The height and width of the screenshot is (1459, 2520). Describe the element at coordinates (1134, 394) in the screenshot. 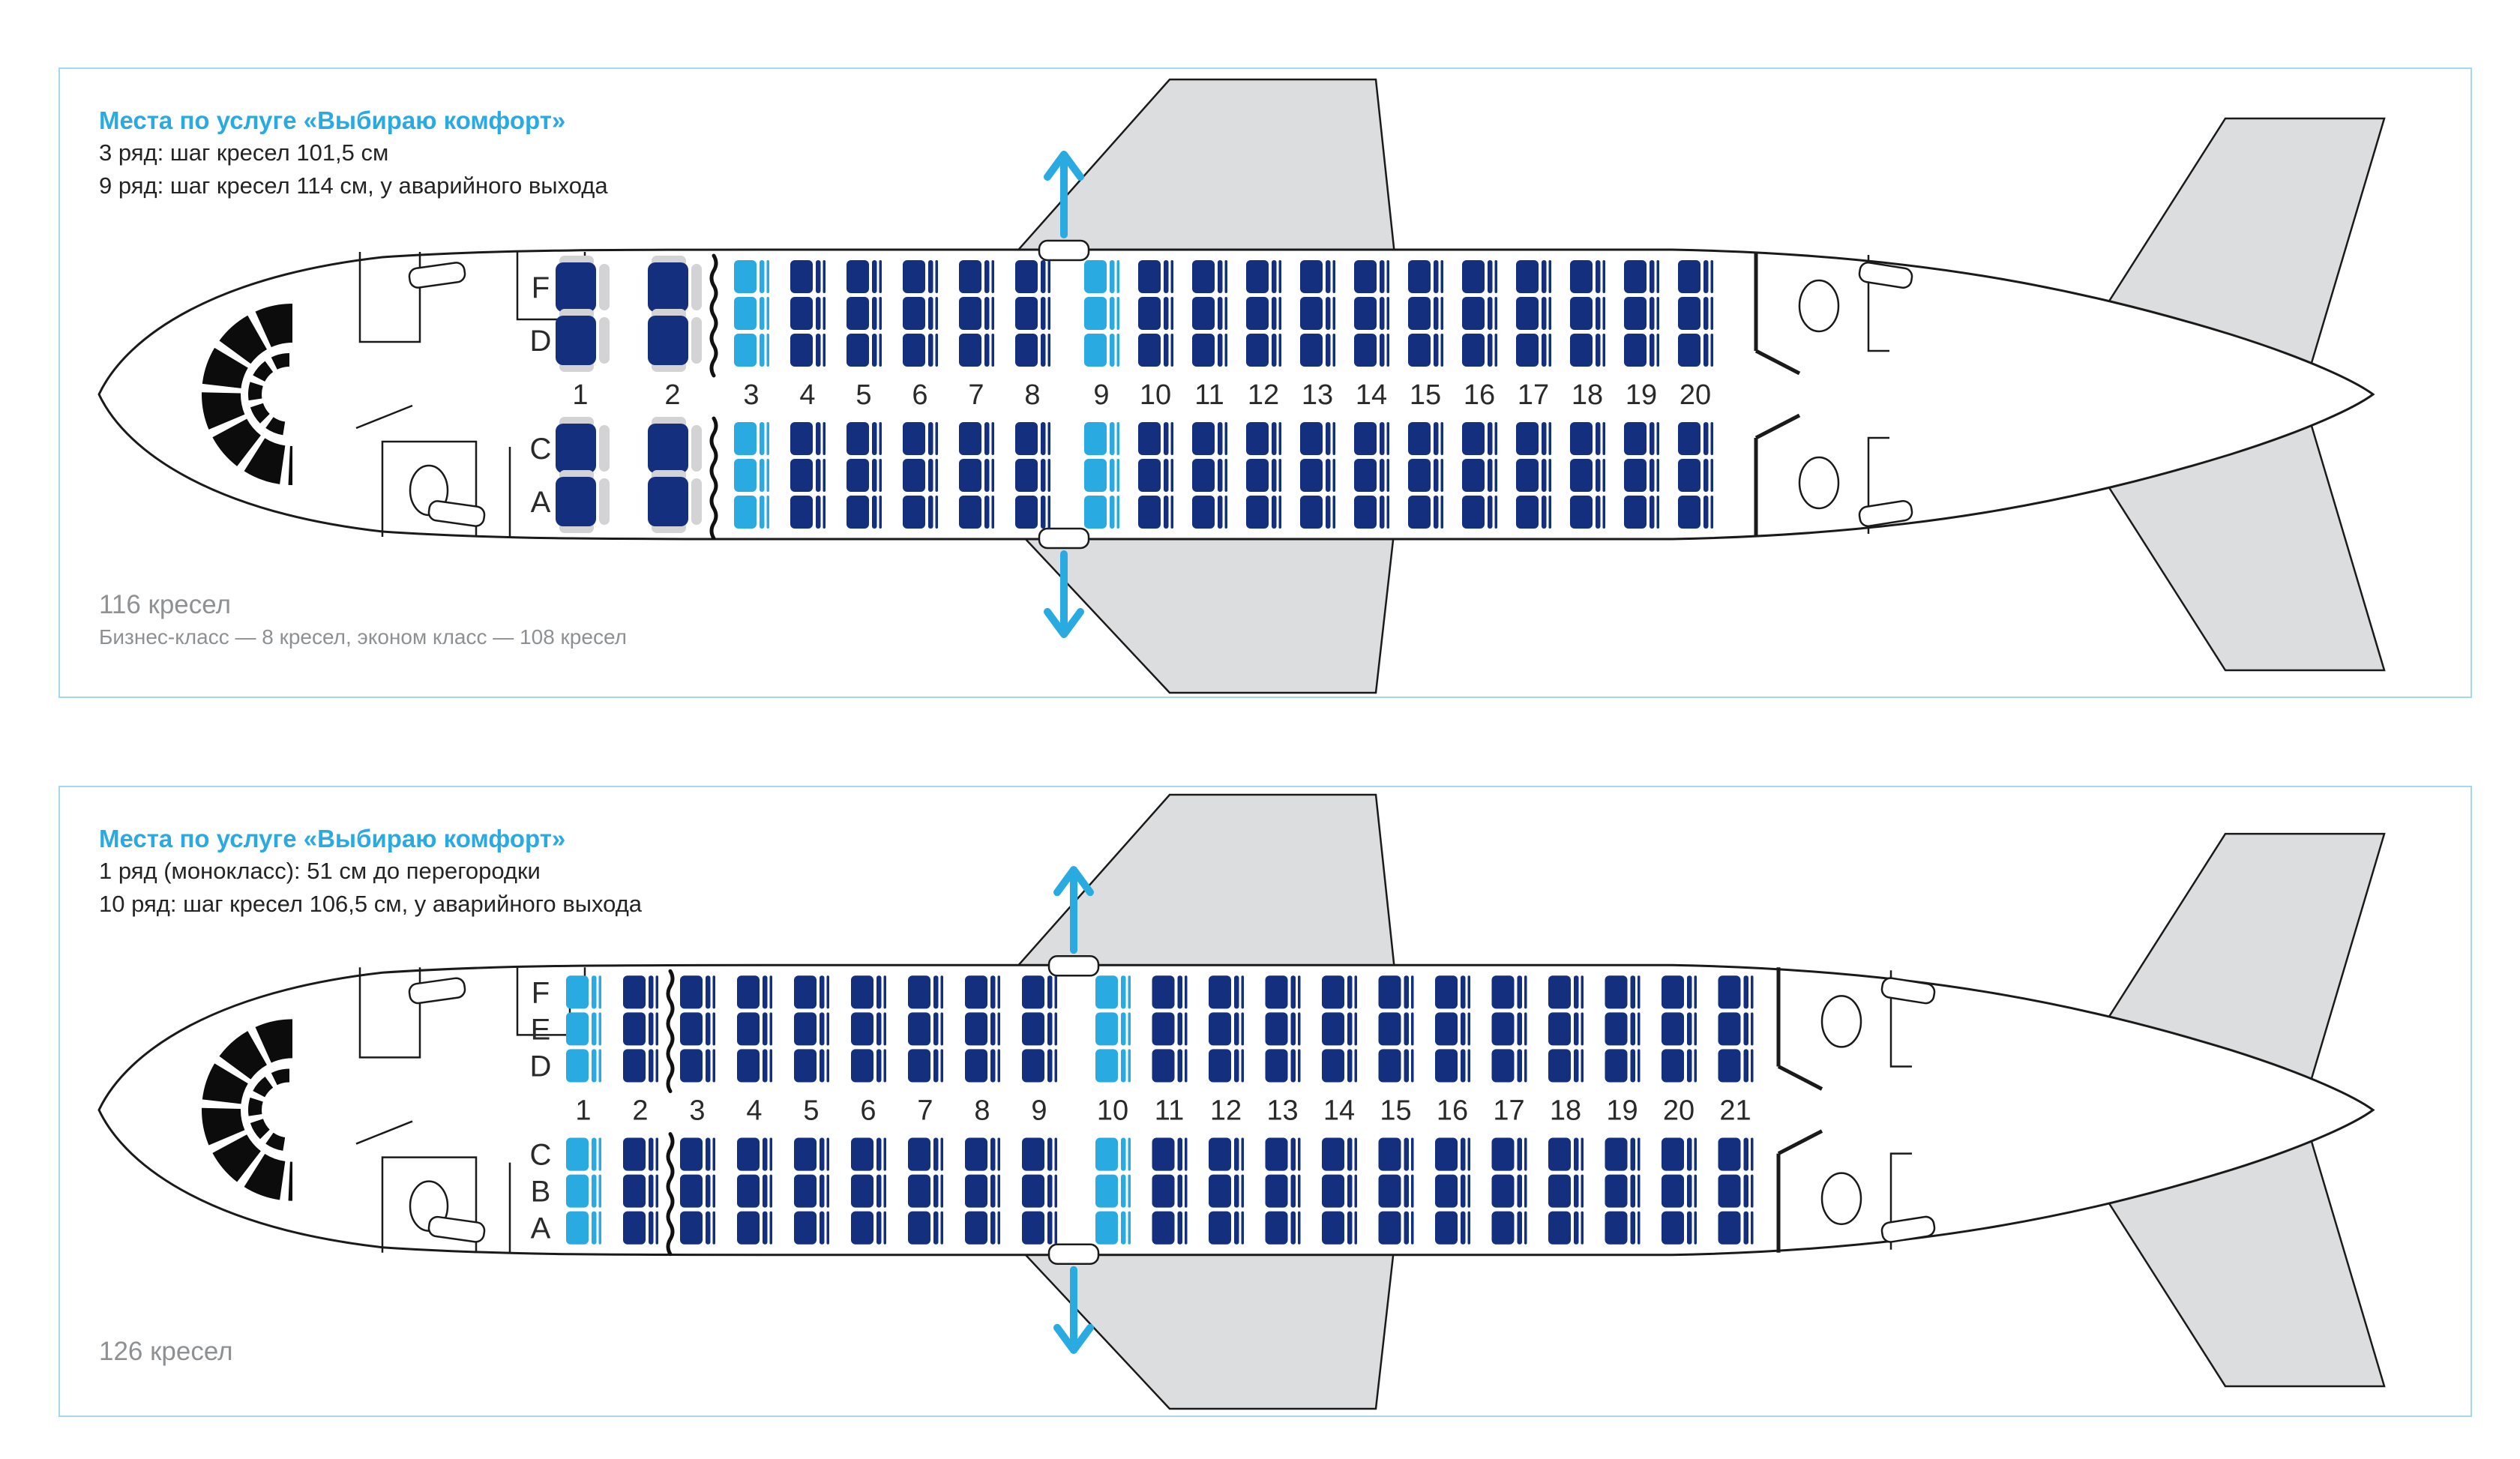

I see `seat-rows: 1 2 3 4 5 6 7 8 9 10 11 12 13 14 15 16 17 18 19 20` at that location.